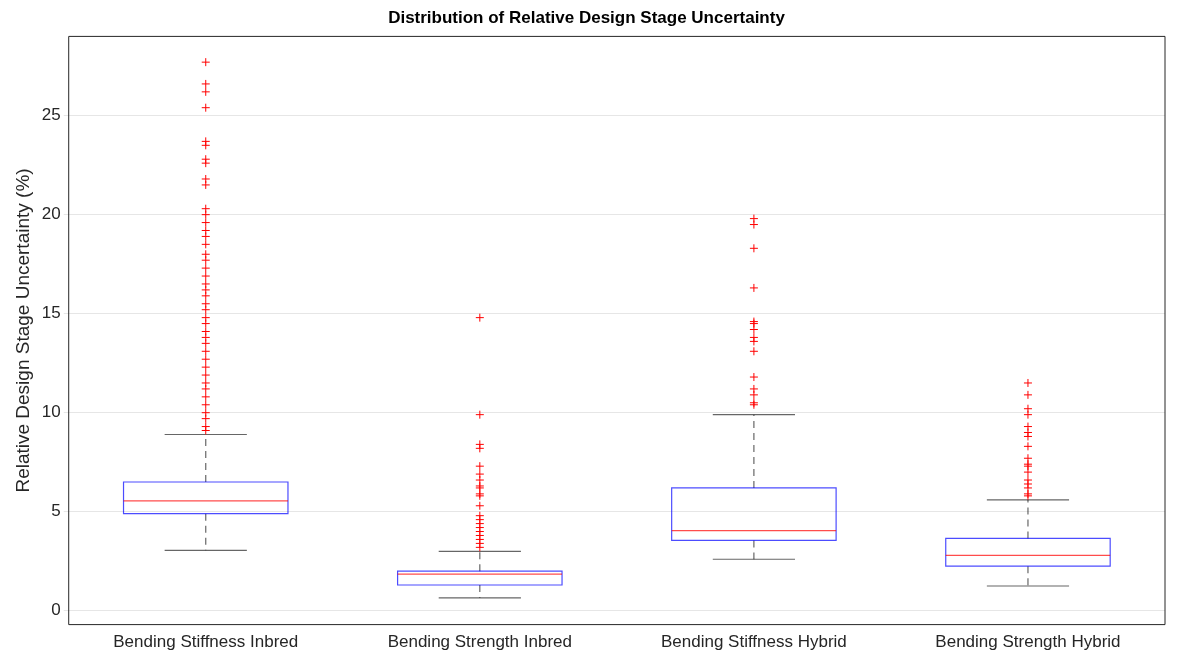 The width and height of the screenshot is (1177, 656). What do you see at coordinates (1028, 642) in the screenshot?
I see `x-tick-label: Bending Strength Hybrid` at bounding box center [1028, 642].